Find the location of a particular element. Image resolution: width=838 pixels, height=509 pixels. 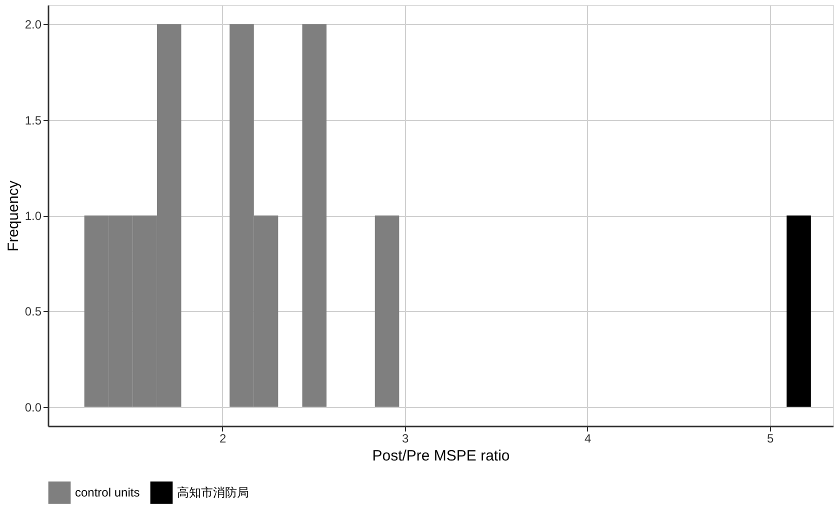

y-axis-title: Frequency is located at coordinates (13, 216).